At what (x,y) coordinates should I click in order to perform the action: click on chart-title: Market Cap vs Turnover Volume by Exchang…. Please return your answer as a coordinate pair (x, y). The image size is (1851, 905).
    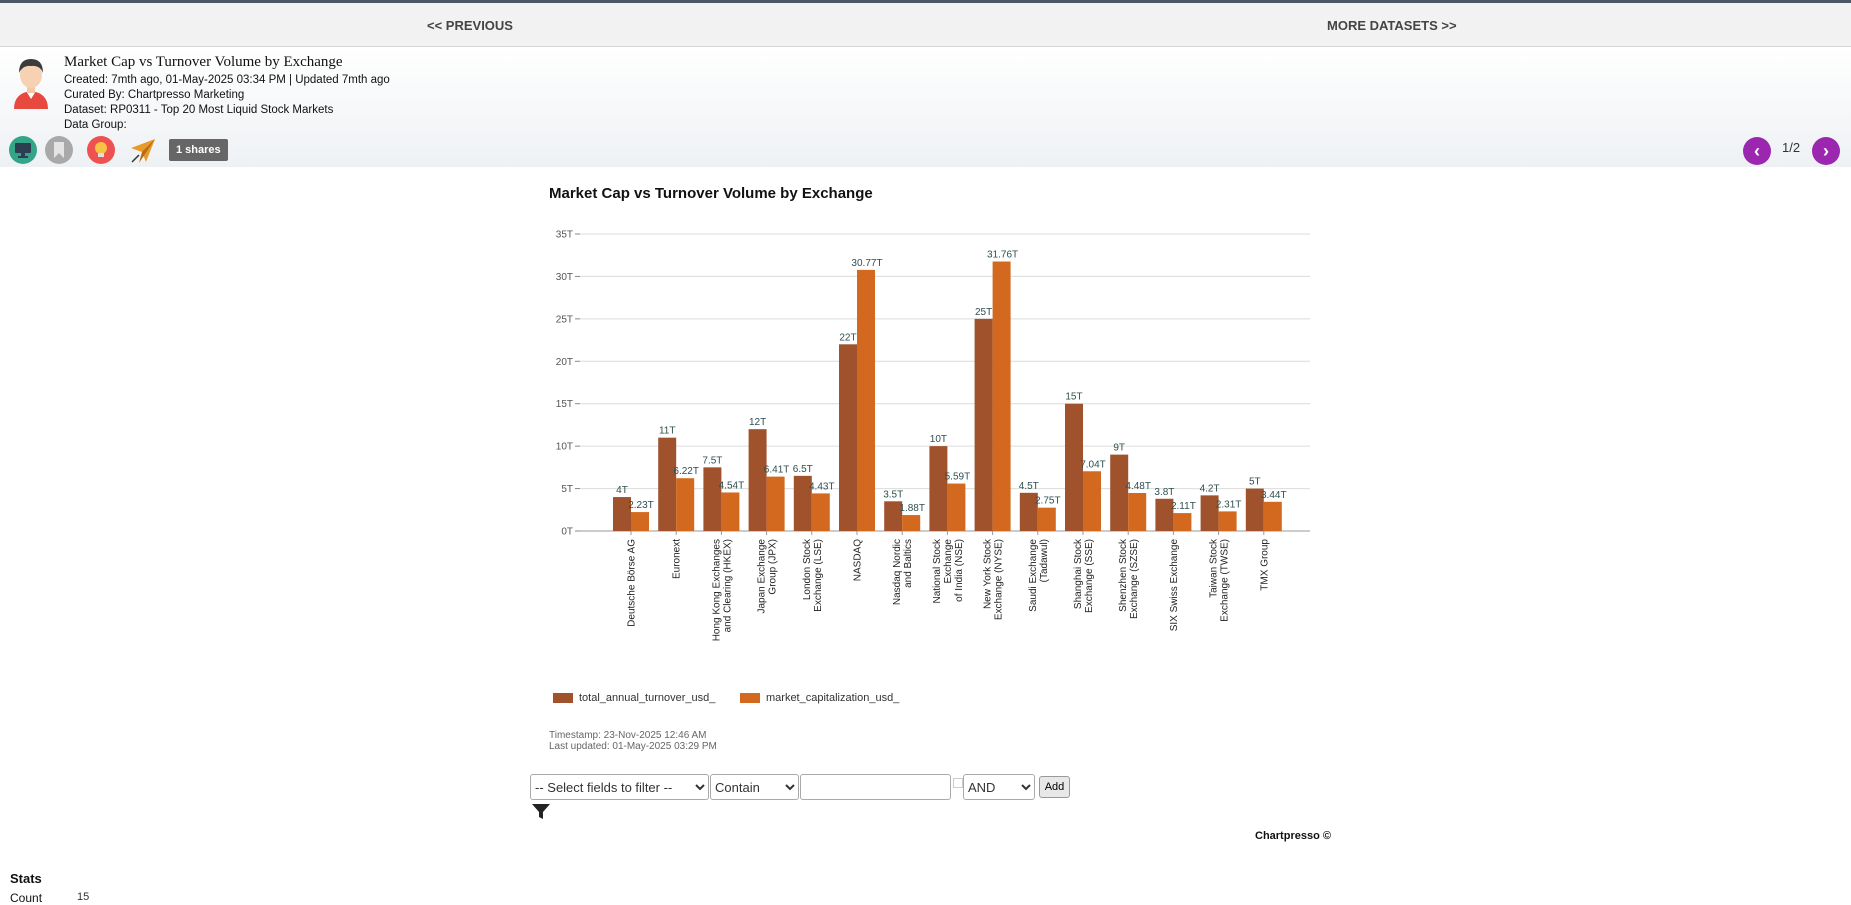
    Looking at the image, I should click on (711, 193).